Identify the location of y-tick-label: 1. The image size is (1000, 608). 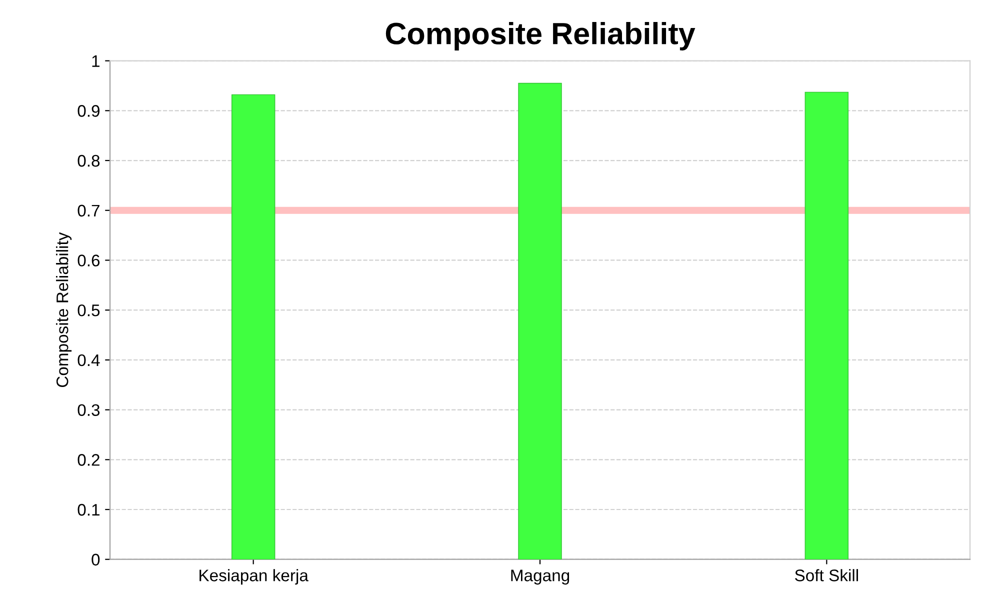
(96, 61).